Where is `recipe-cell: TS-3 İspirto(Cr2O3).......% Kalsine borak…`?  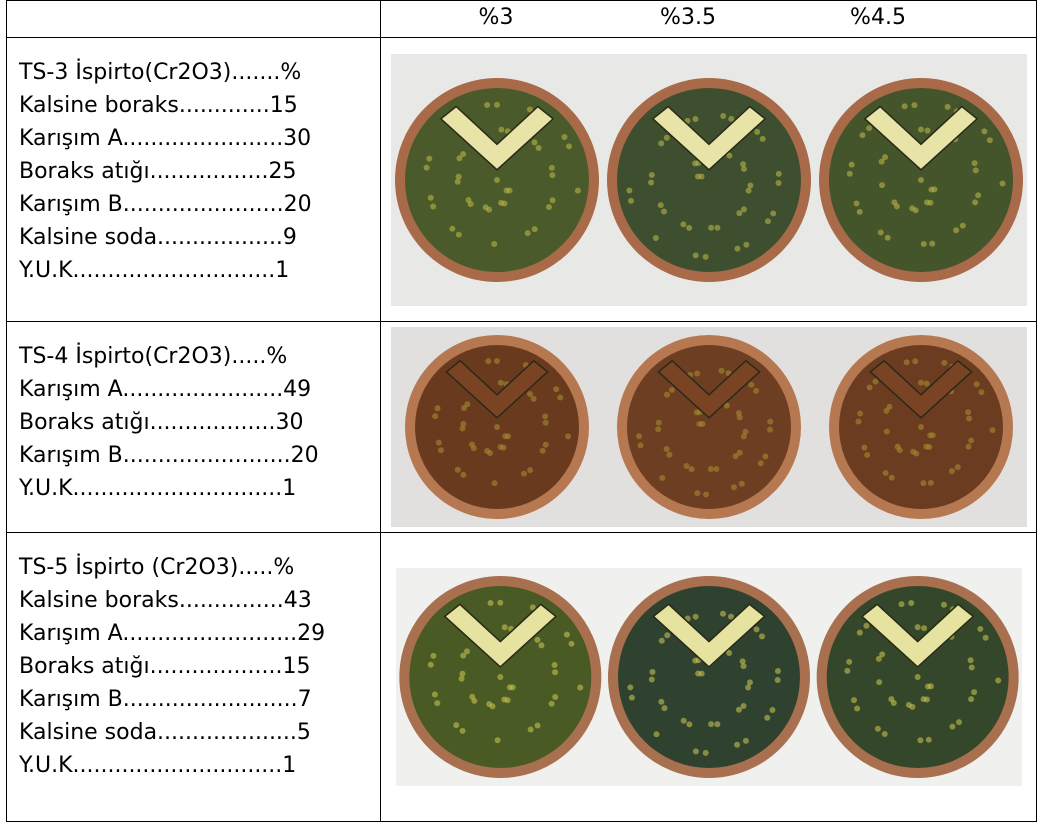
recipe-cell: TS-3 İspirto(Cr2O3).......% Kalsine borak… is located at coordinates (193, 179).